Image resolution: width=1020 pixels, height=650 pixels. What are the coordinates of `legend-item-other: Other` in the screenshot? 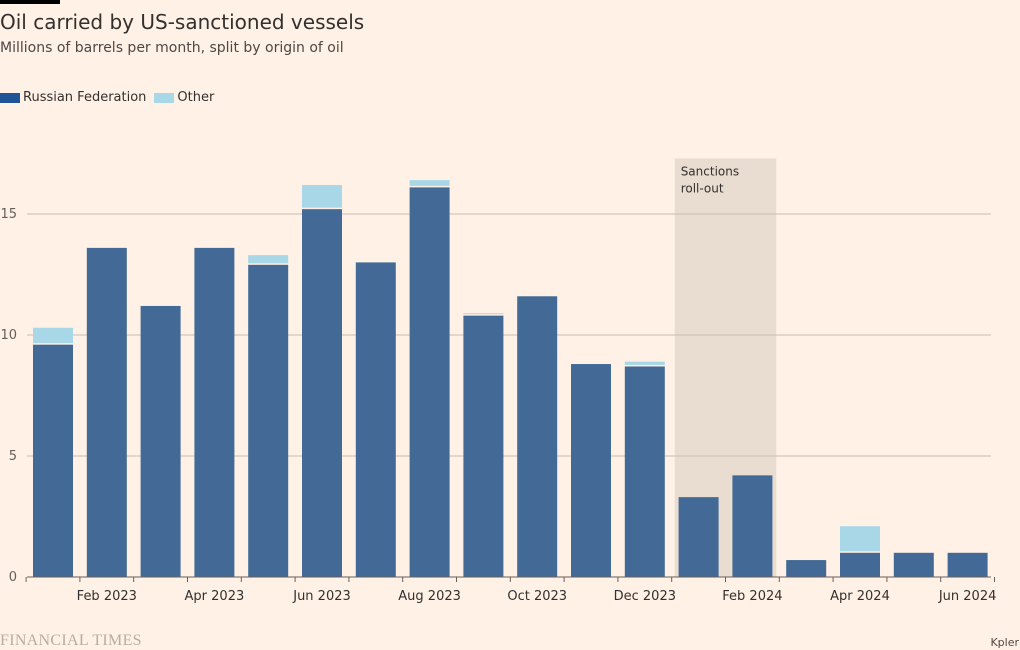 It's located at (184, 97).